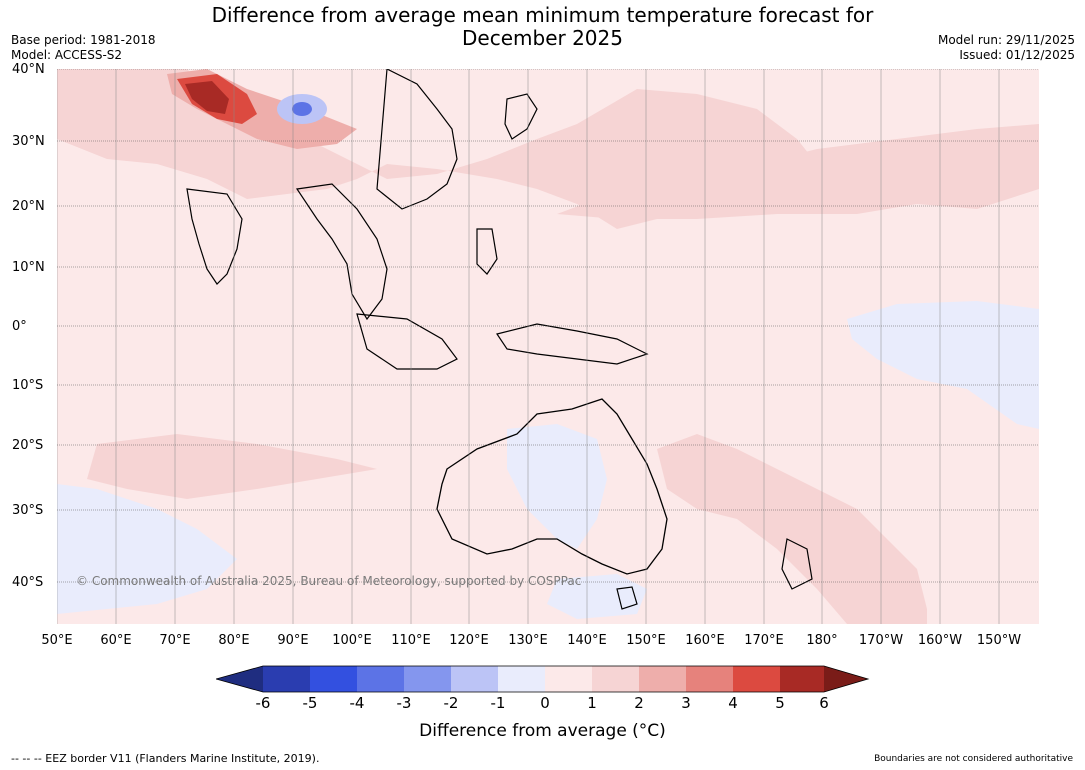  I want to click on colorbar-tick: -6, so click(263, 703).